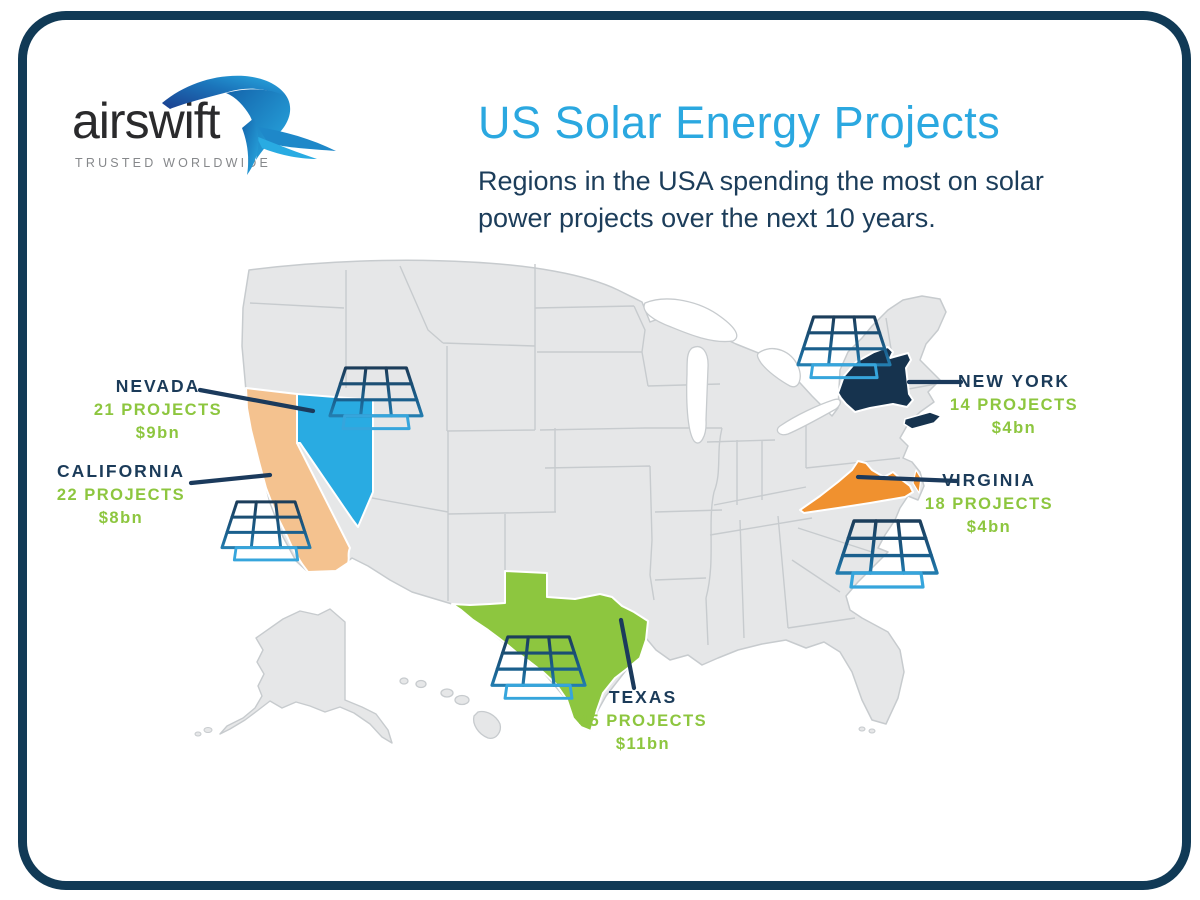  What do you see at coordinates (158, 433) in the screenshot?
I see `region-amount: $9bn` at bounding box center [158, 433].